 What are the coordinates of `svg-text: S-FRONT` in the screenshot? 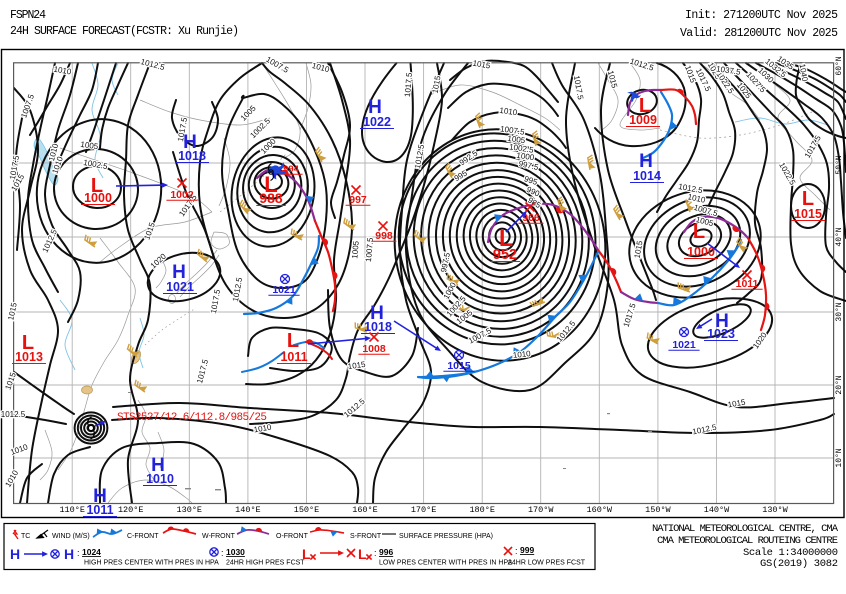 It's located at (366, 536).